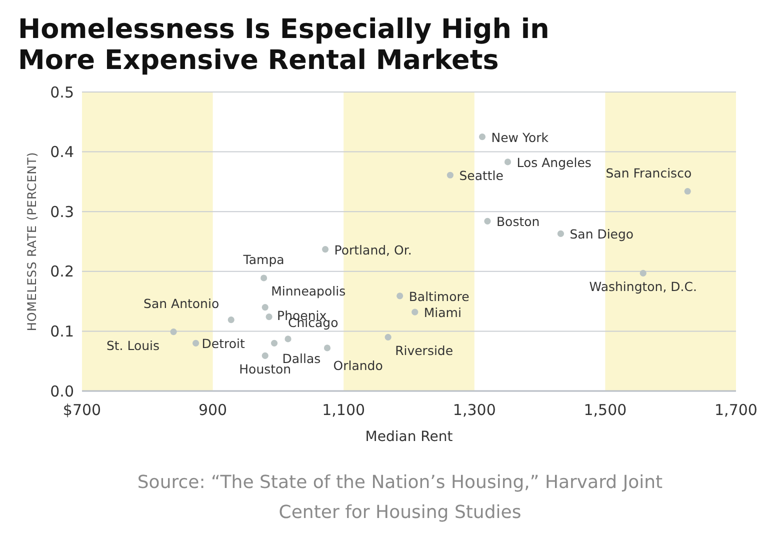 The image size is (780, 546). I want to click on y-tick-label: 0.4, so click(62, 152).